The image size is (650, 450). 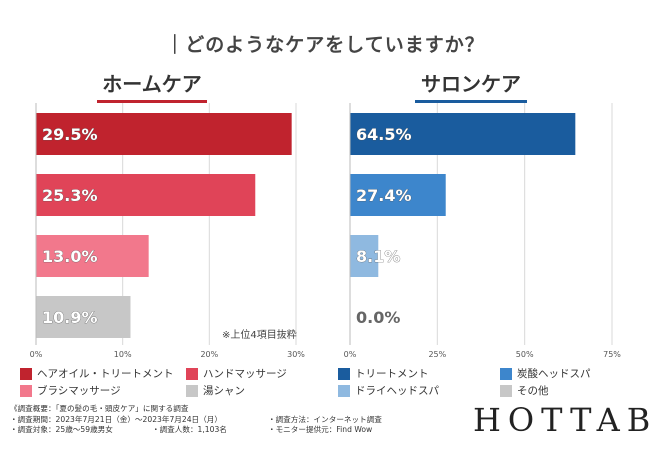 I want to click on home-data-label: 13.0%, so click(x=70, y=256).